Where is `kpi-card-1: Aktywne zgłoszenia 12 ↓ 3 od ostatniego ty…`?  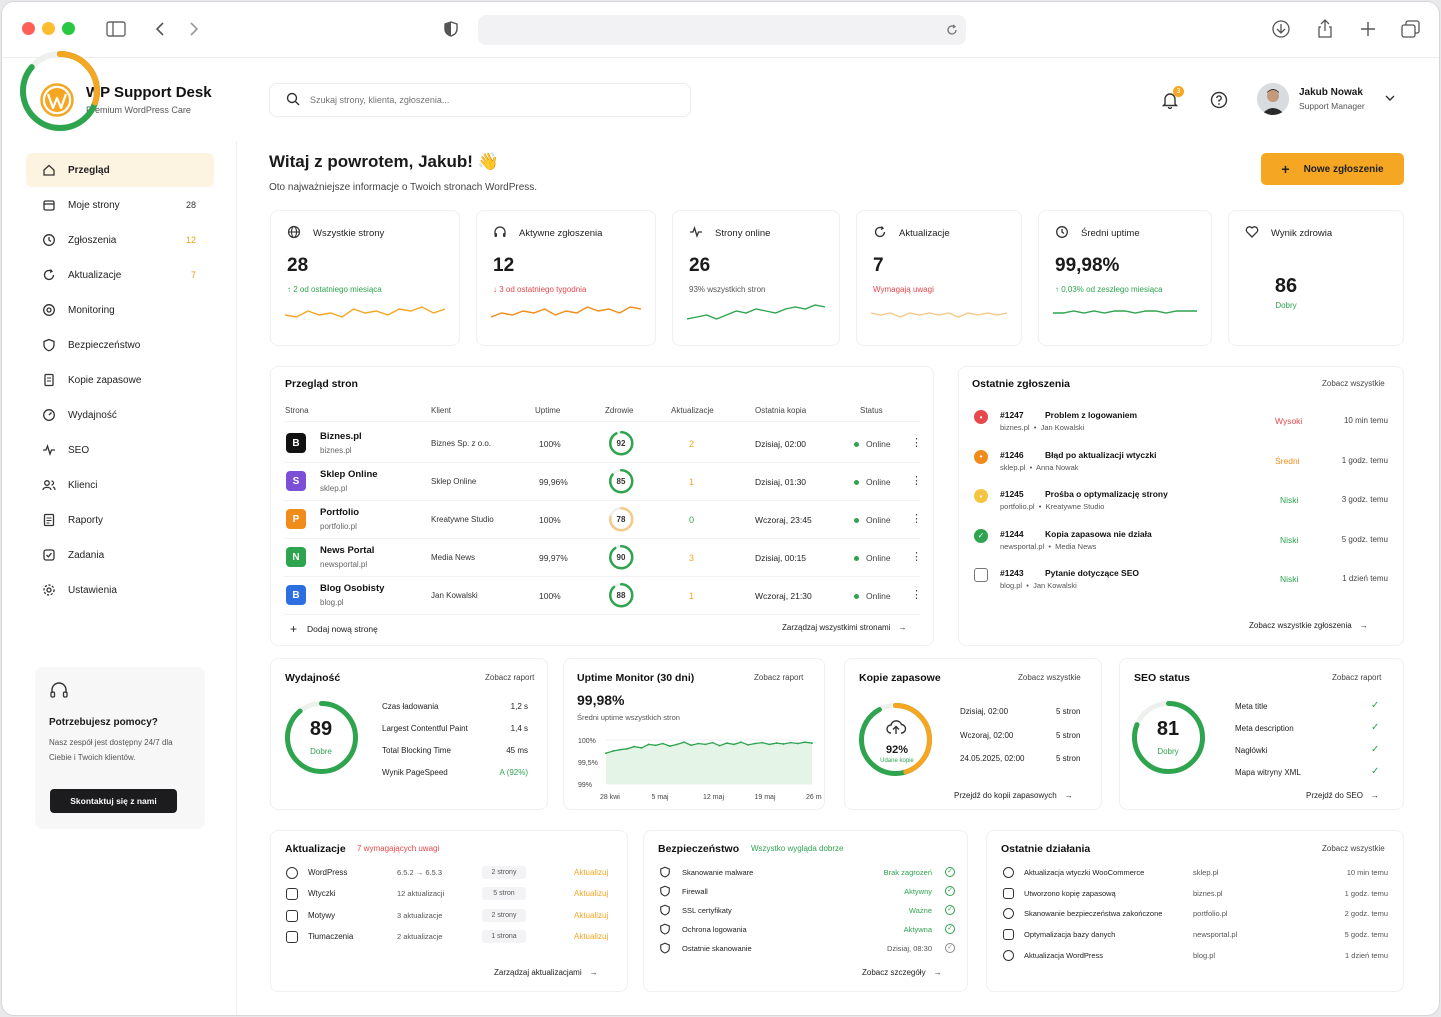
kpi-card-1: Aktywne zgłoszenia 12 ↓ 3 od ostatniego ty… is located at coordinates (566, 278).